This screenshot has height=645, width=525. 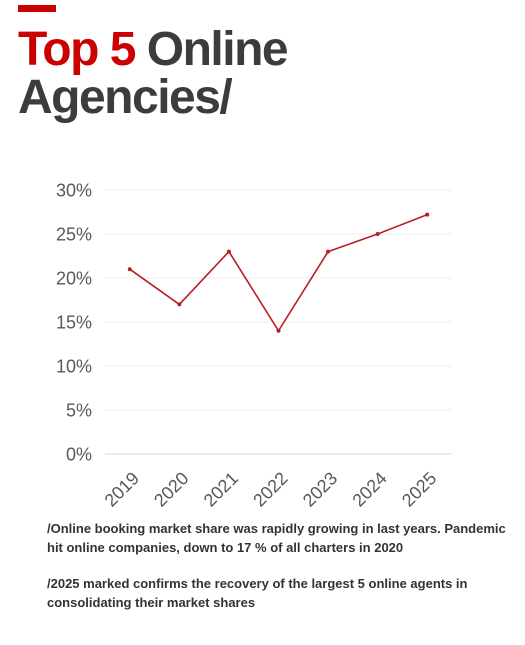 What do you see at coordinates (74, 323) in the screenshot?
I see `y-tick-label: 15%` at bounding box center [74, 323].